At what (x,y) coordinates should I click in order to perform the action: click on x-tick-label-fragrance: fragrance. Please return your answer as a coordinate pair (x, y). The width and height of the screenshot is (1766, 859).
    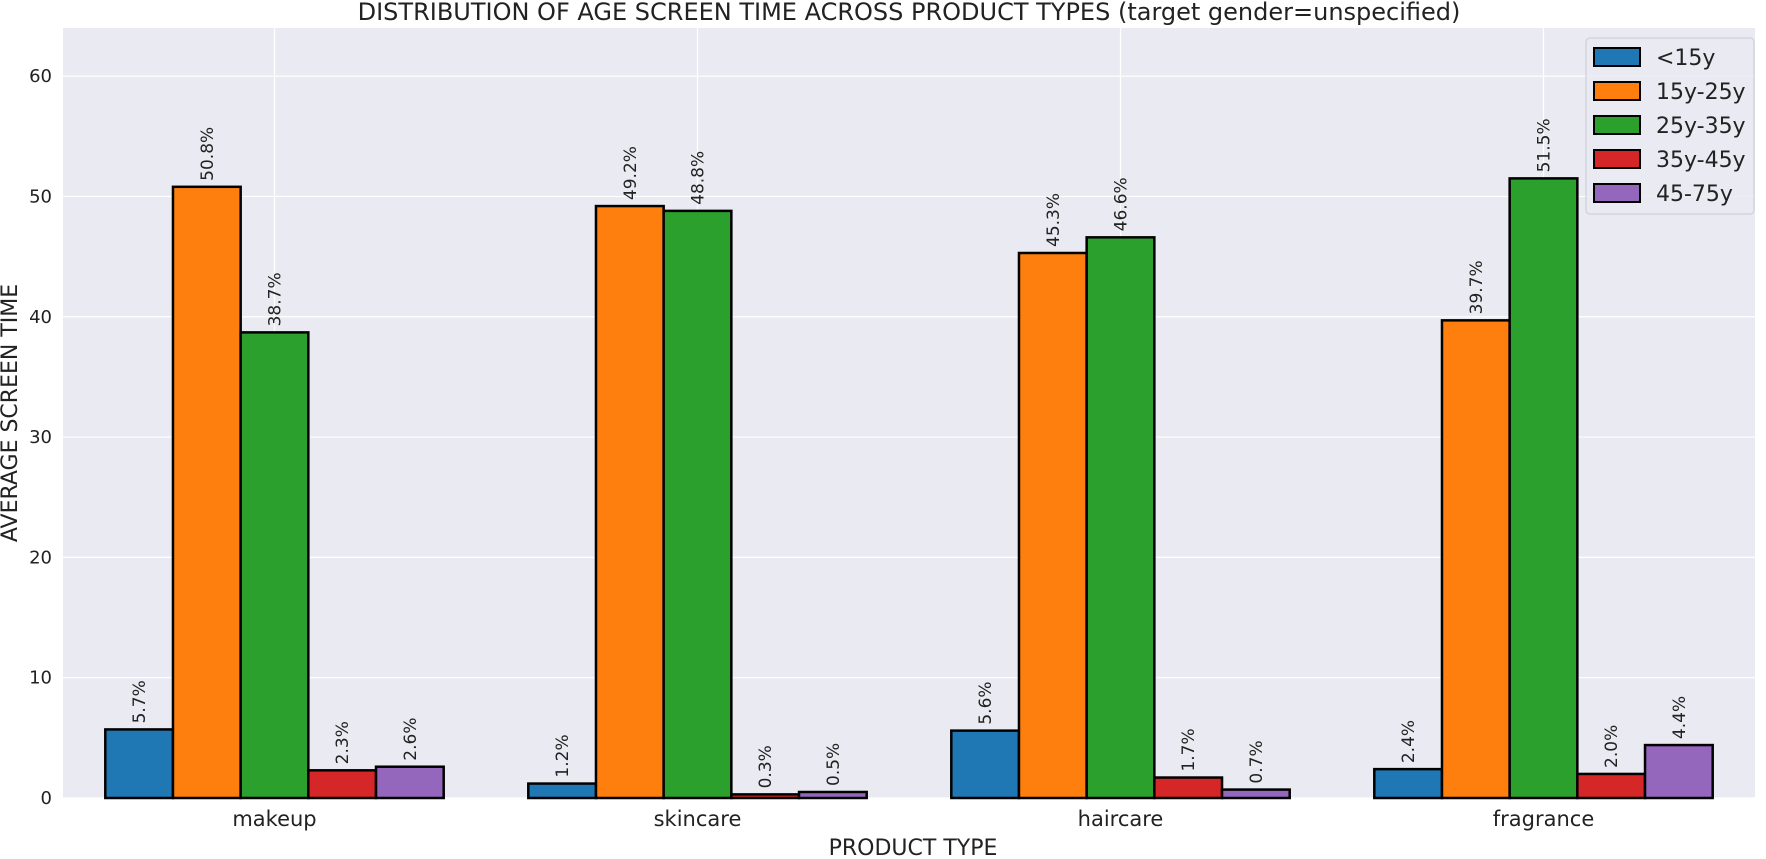
    Looking at the image, I should click on (1544, 819).